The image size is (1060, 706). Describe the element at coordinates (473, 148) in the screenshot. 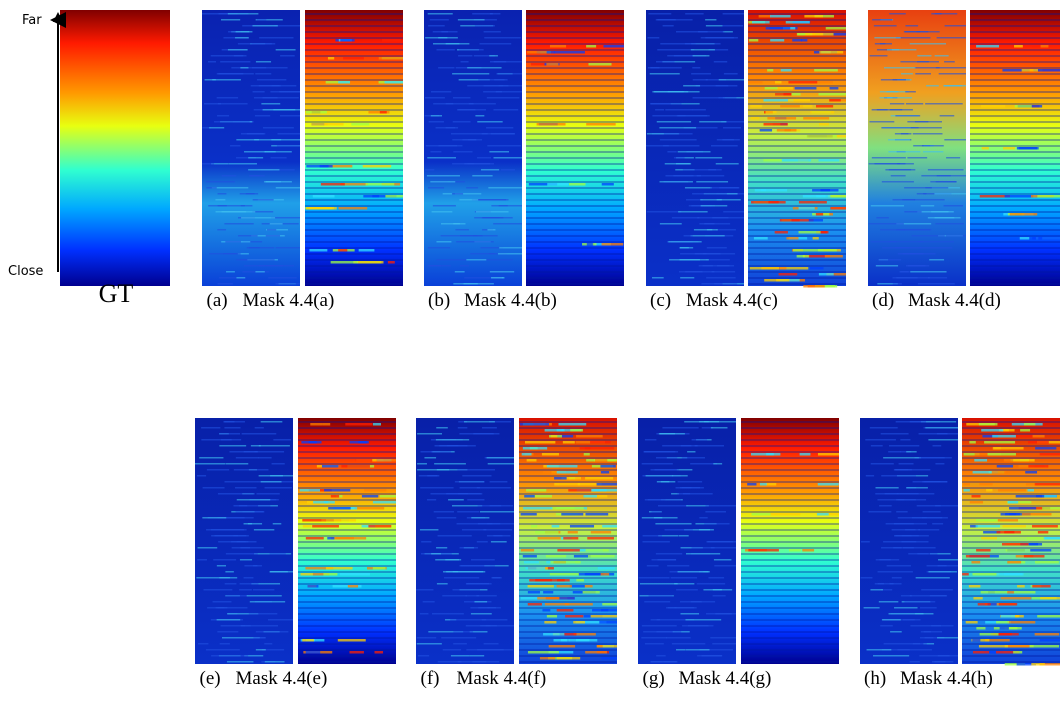

I see `input-image` at that location.